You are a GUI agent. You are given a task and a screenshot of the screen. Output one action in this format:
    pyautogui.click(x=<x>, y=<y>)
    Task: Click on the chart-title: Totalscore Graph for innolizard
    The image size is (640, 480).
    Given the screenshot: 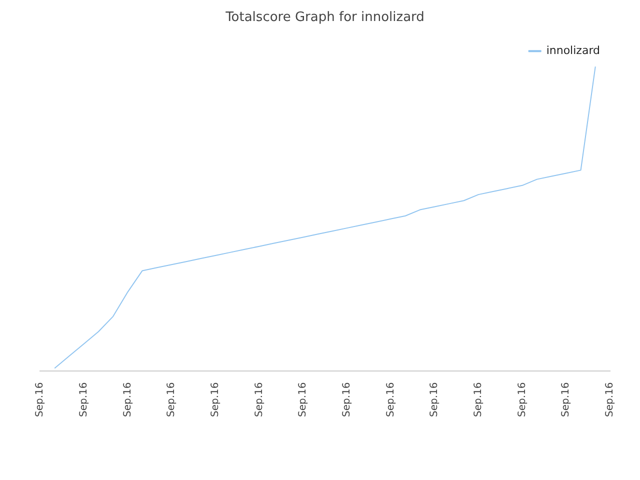 What is the action you would take?
    pyautogui.click(x=324, y=18)
    